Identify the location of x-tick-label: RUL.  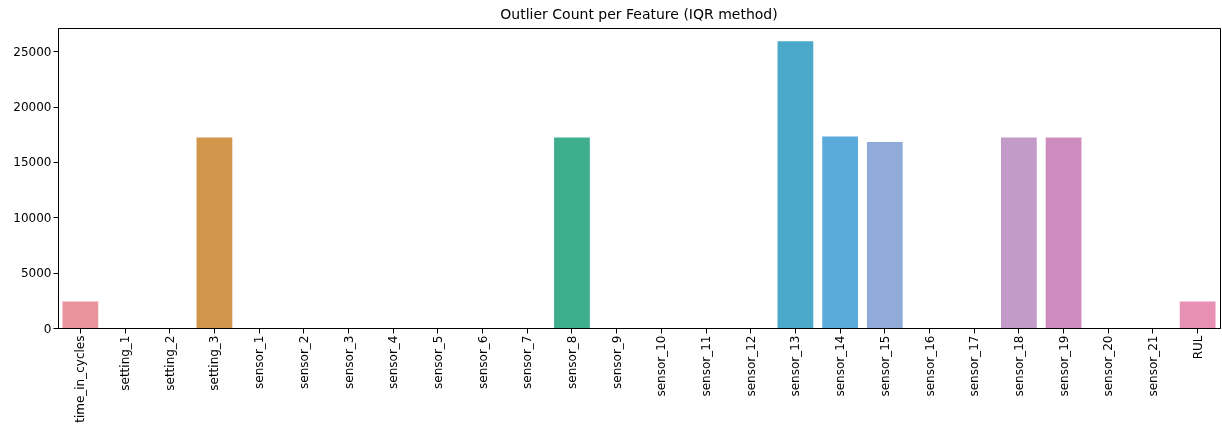
(1197, 347).